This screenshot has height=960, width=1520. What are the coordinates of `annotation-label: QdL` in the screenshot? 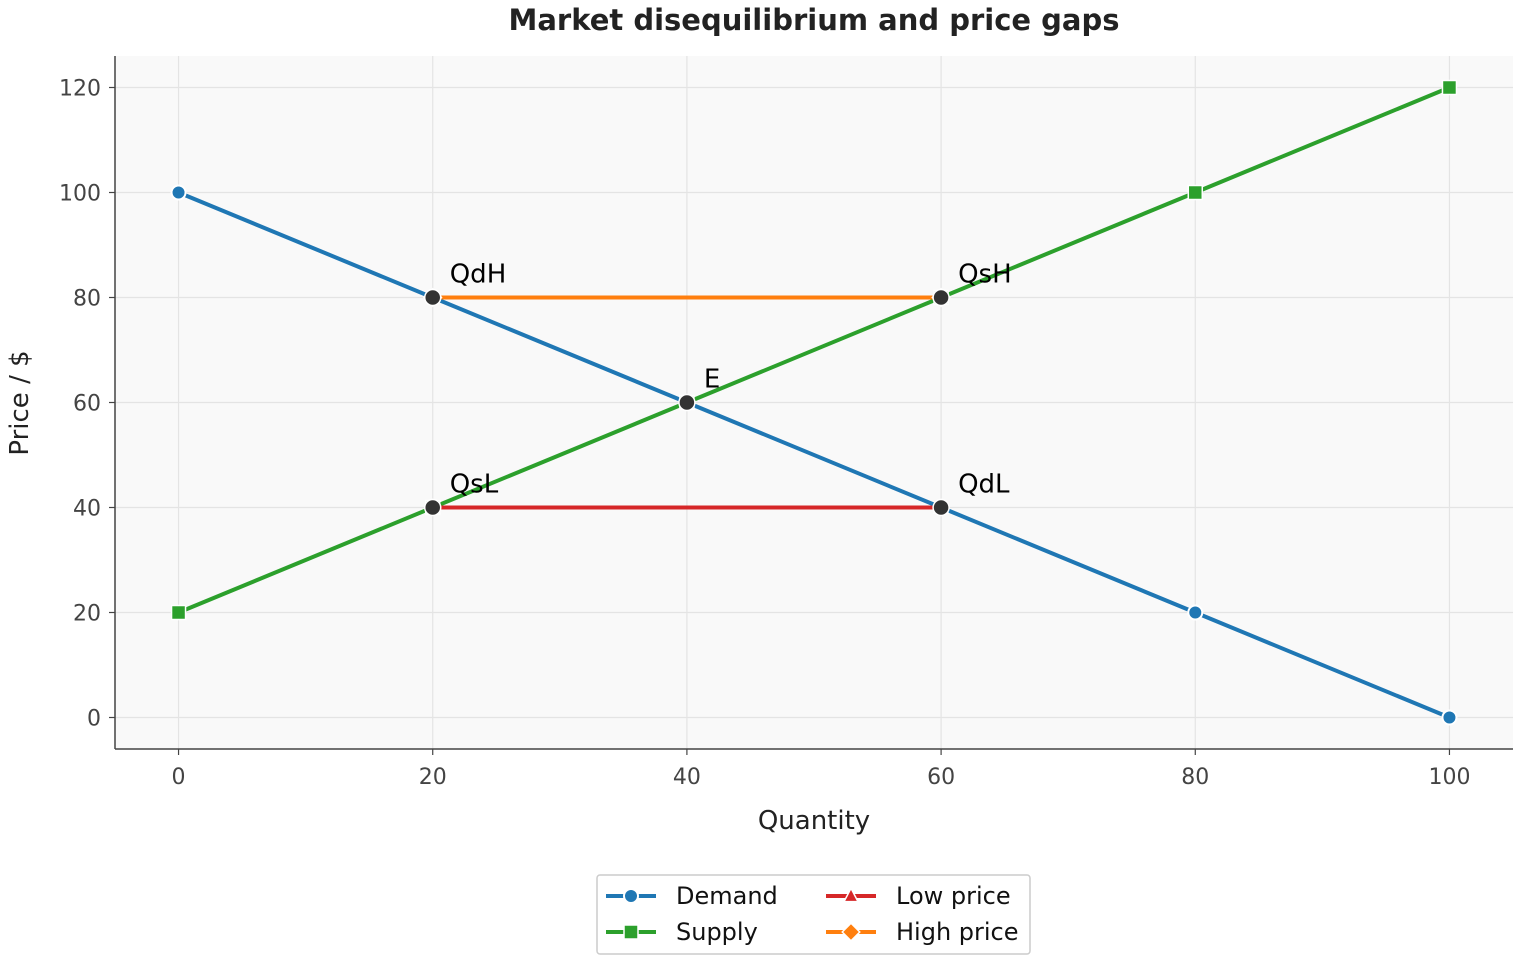 It's located at (984, 485).